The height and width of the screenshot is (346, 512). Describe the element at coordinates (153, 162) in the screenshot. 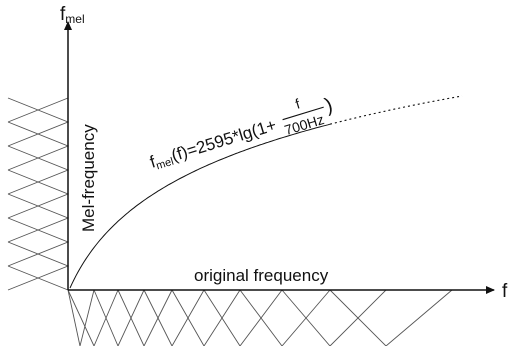

I see `formula-f: f` at that location.